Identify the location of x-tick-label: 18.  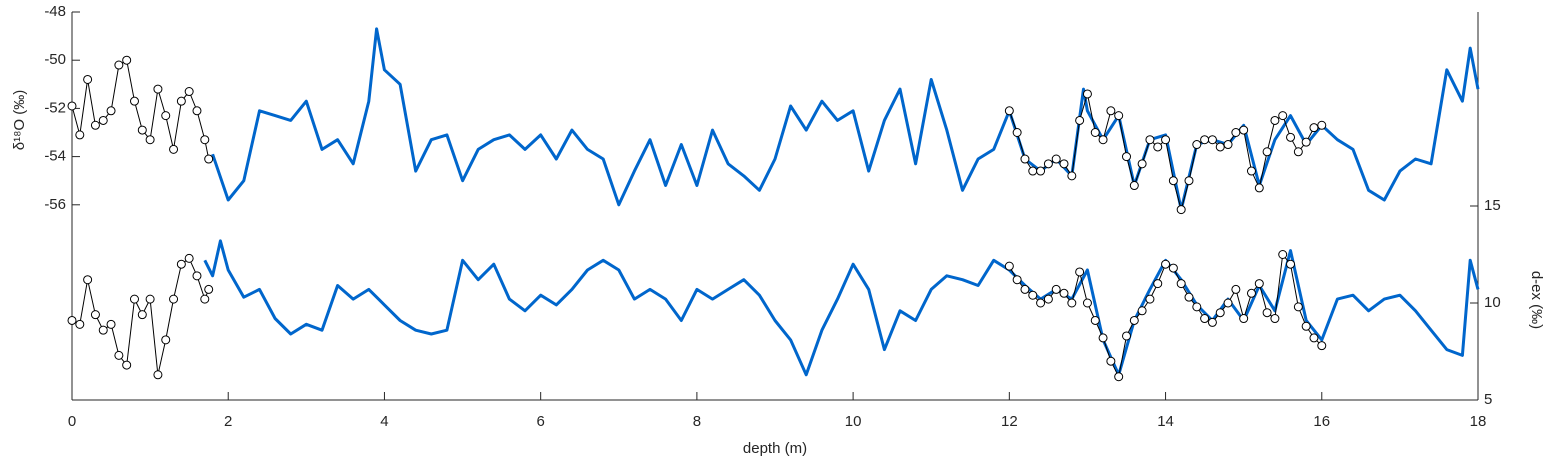
(1478, 421).